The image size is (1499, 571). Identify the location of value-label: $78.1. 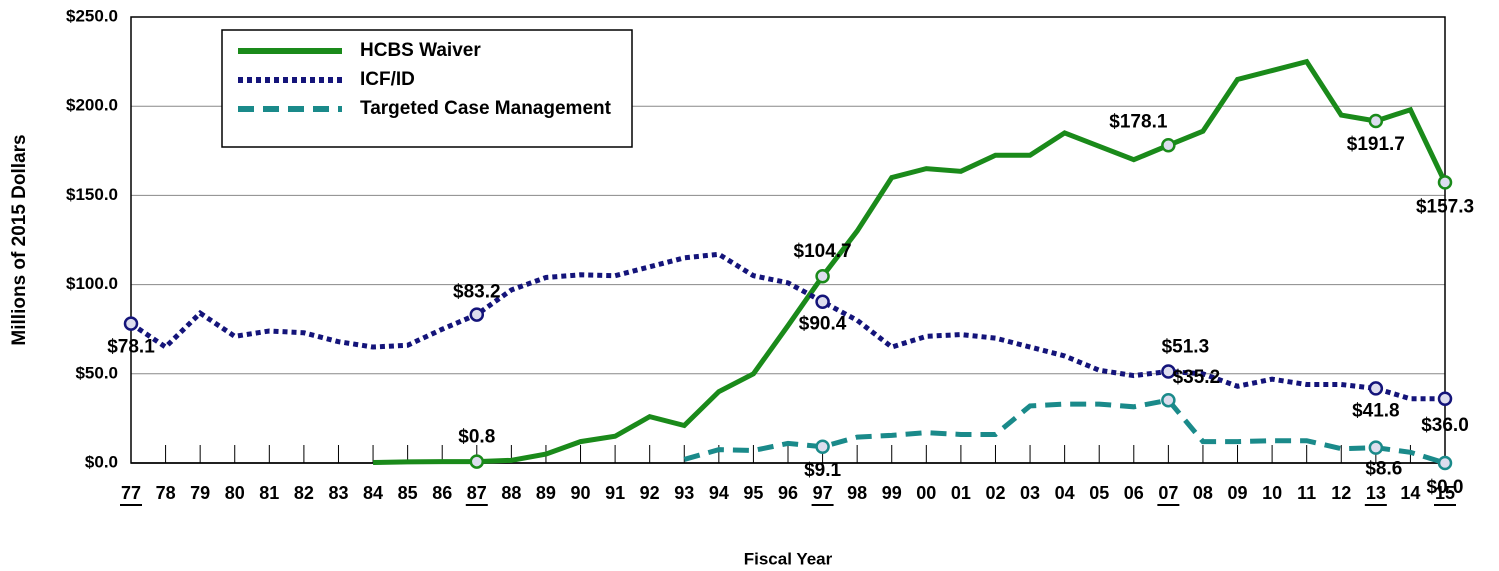
(131, 347).